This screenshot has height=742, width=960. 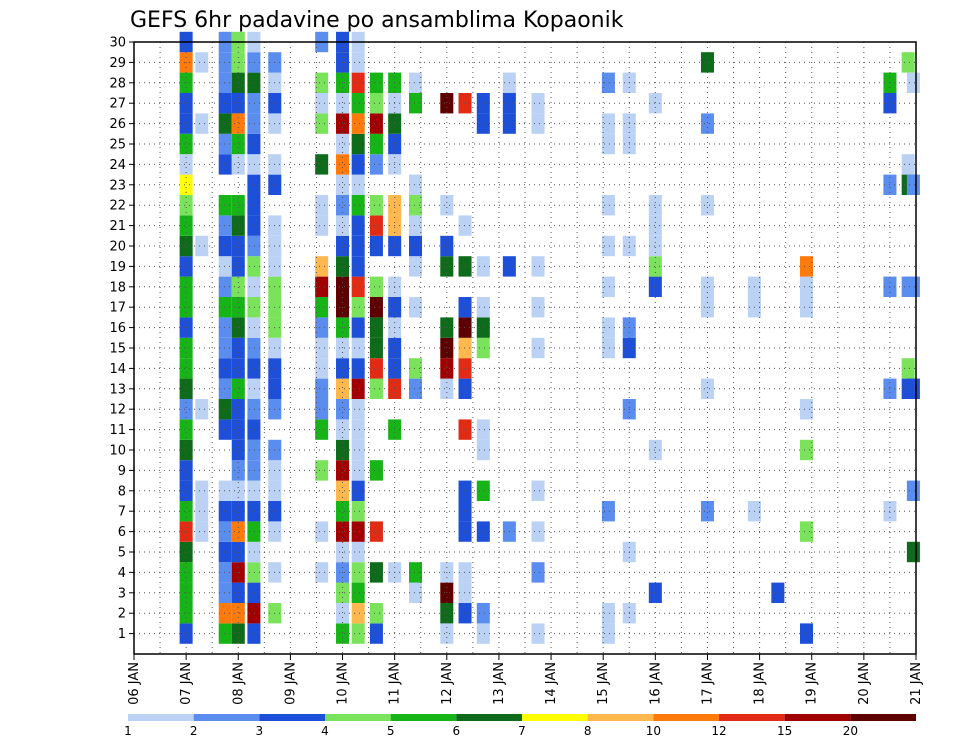 What do you see at coordinates (122, 532) in the screenshot?
I see `y-tick-label: 6` at bounding box center [122, 532].